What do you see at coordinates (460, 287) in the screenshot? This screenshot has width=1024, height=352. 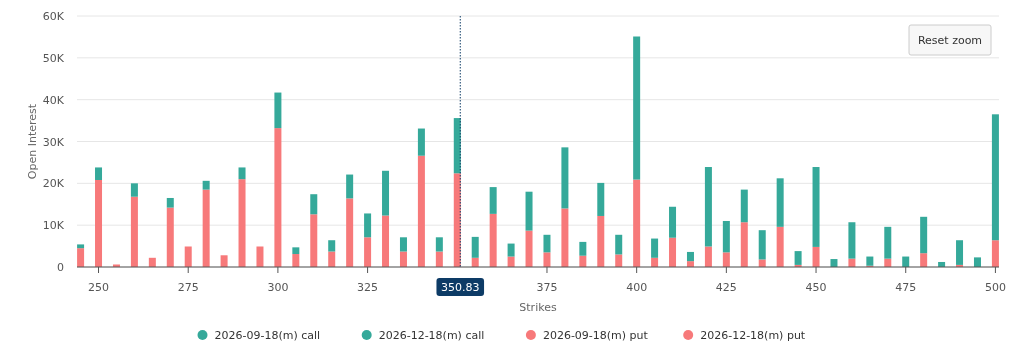 I see `ref-line-label: 350.83` at bounding box center [460, 287].